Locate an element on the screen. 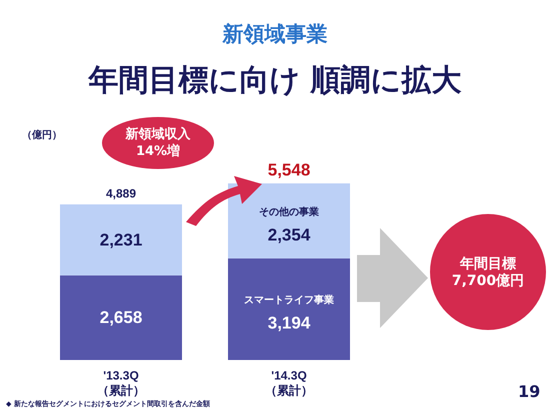  text: 新領域収入 14%増 is located at coordinates (158, 143).